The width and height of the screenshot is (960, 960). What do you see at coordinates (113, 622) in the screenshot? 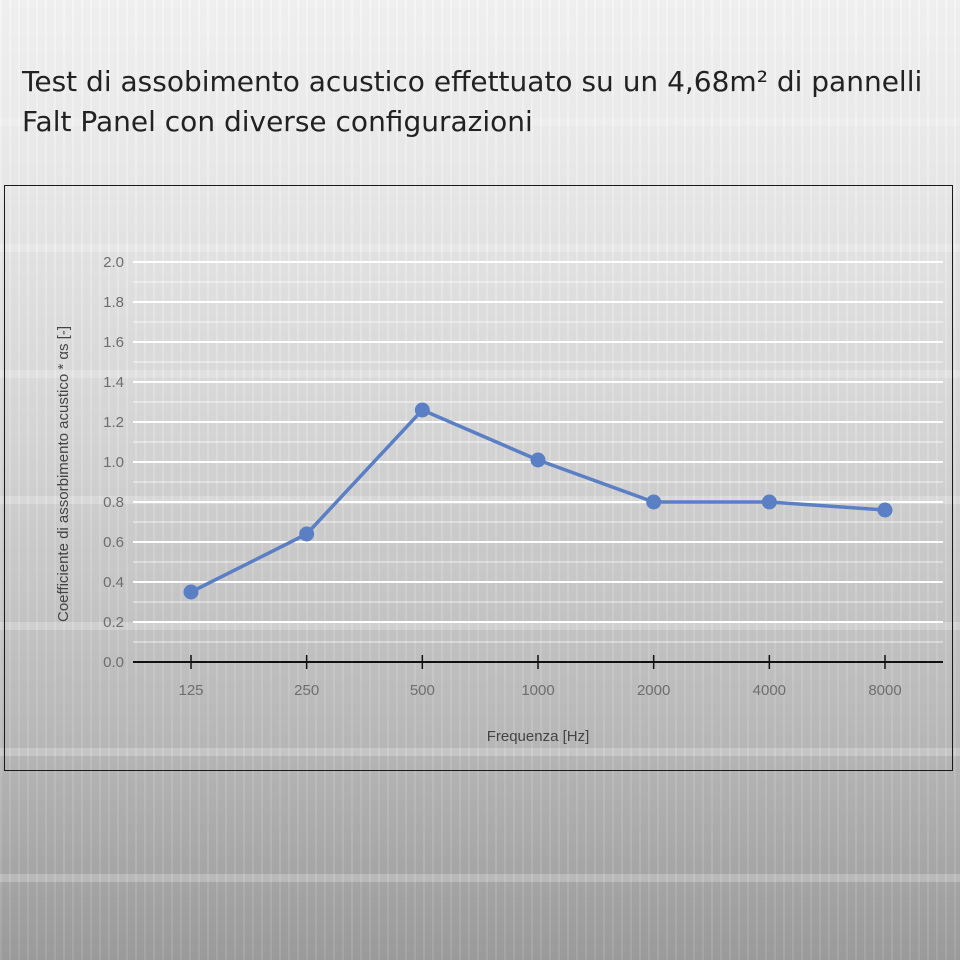
I see `y-tick-label: 0.2` at bounding box center [113, 622].